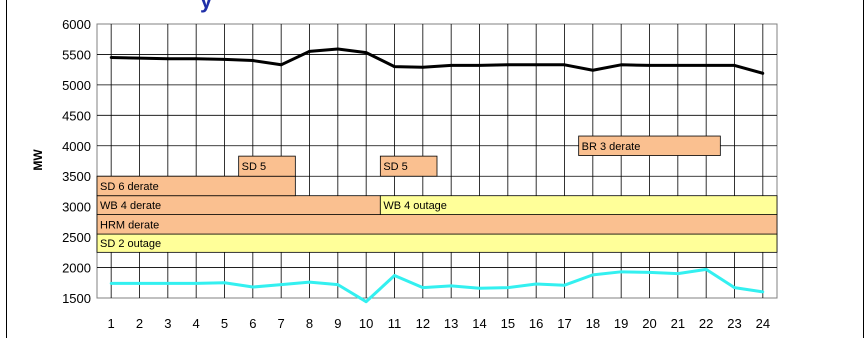  I want to click on y-tick-label: 4500, so click(76, 115).